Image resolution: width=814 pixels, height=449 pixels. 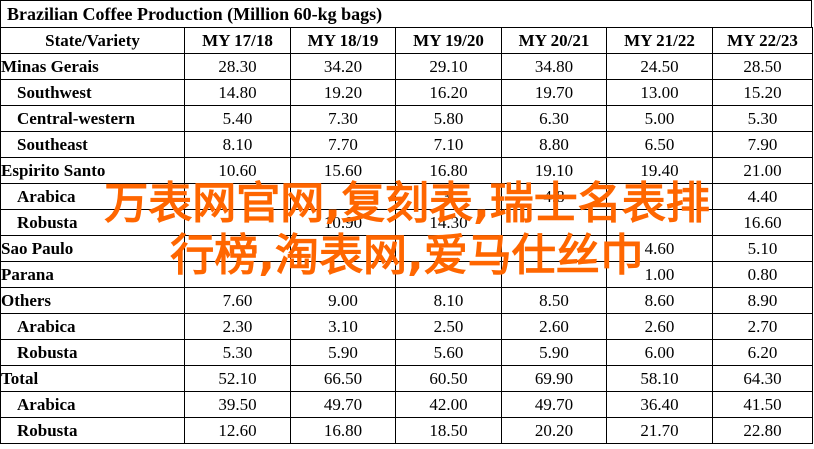 What do you see at coordinates (237, 92) in the screenshot?
I see `table-cell: 14.80` at bounding box center [237, 92].